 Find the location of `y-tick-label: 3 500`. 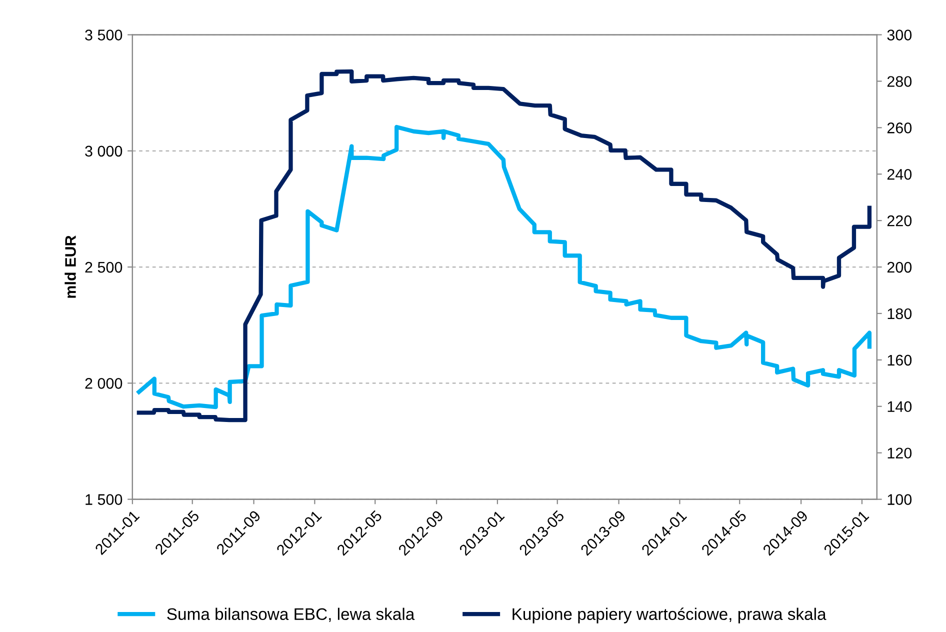

y-tick-label: 3 500 is located at coordinates (103, 35).